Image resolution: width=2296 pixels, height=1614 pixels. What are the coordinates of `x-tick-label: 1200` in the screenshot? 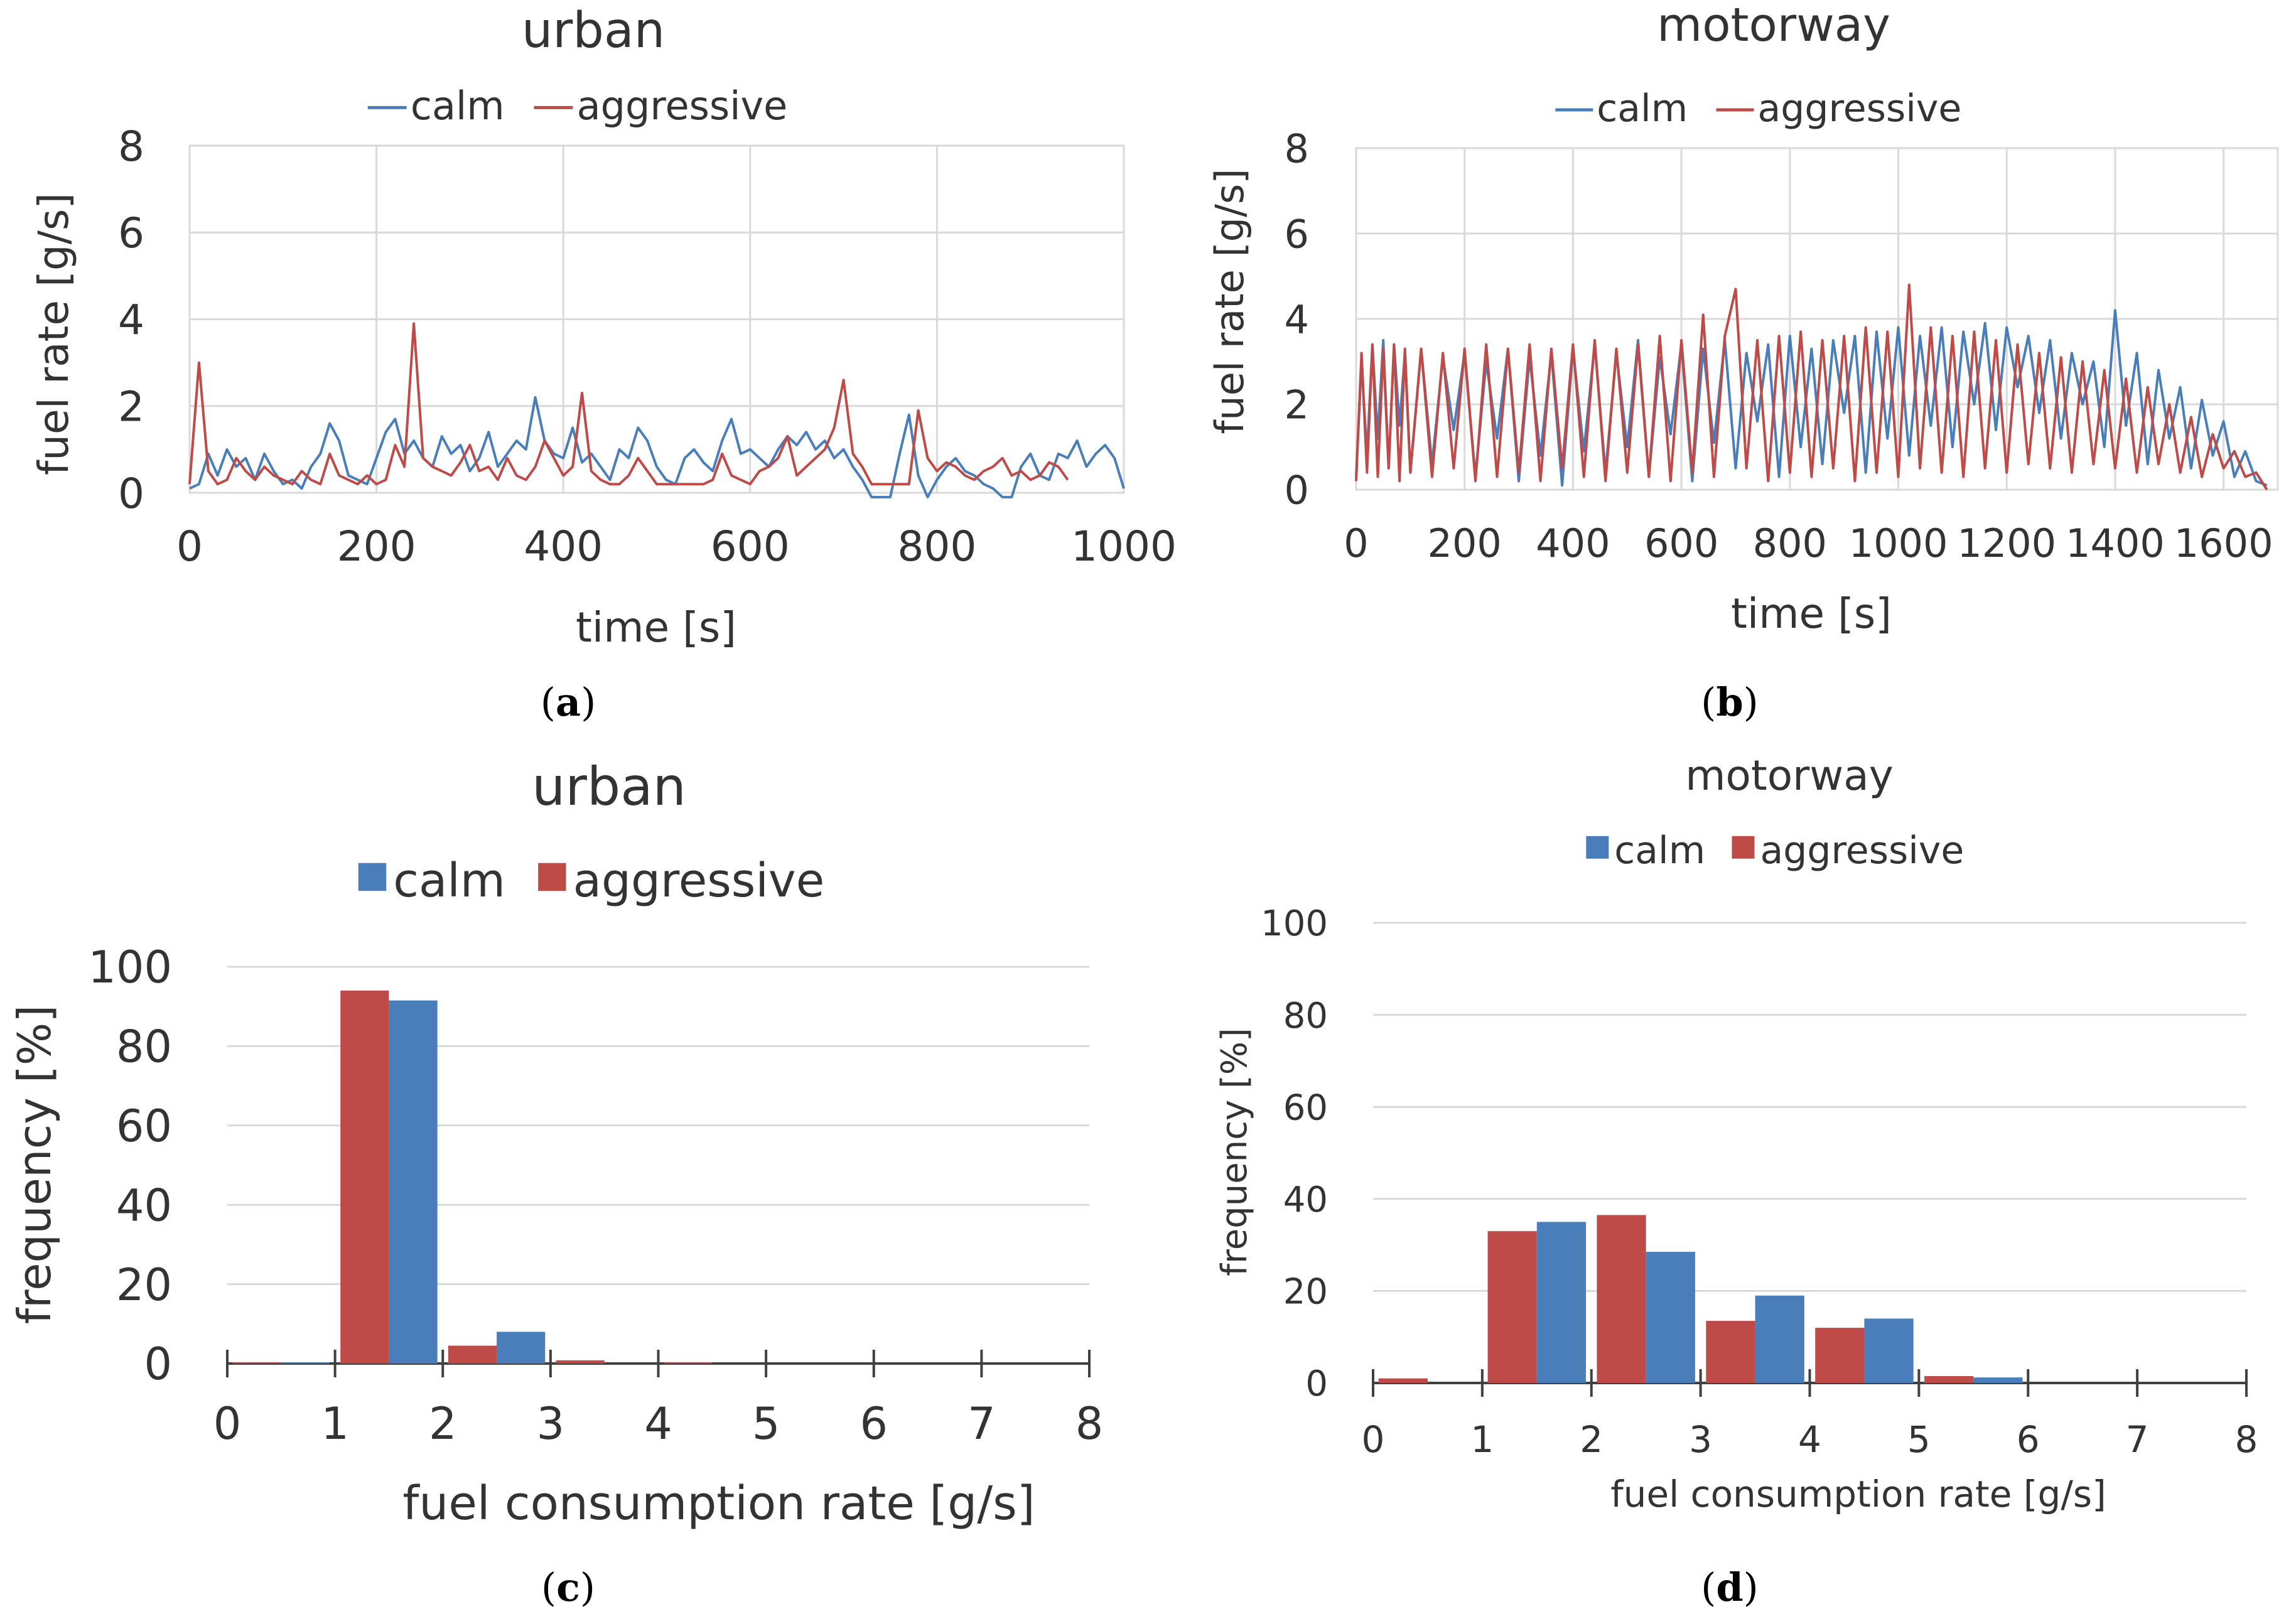 It's located at (2007, 543).